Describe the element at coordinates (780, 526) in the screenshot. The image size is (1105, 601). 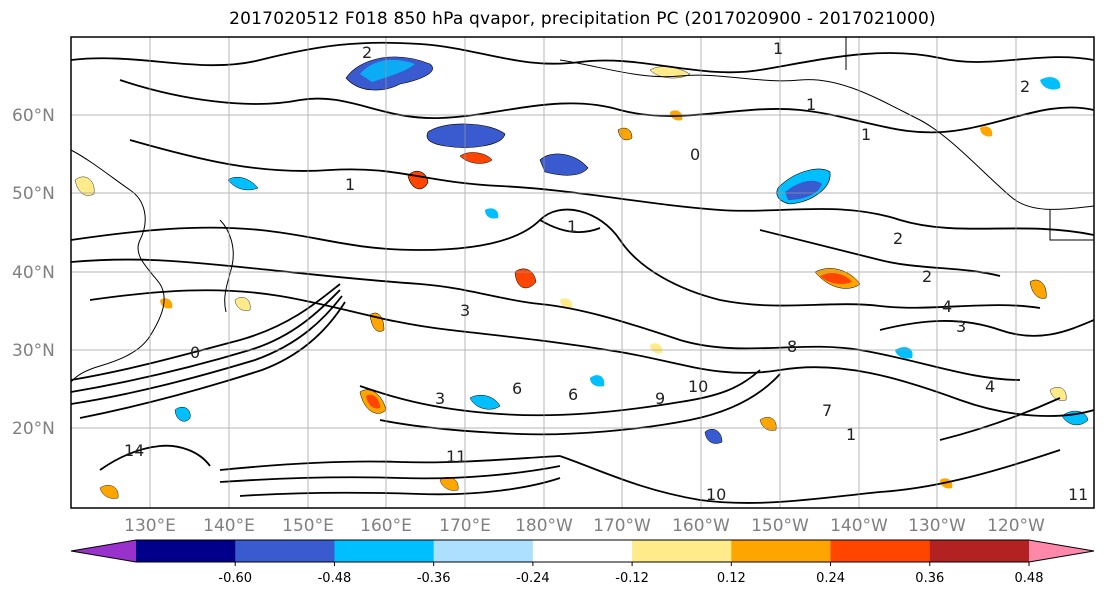
I see `lon-label: 150°W` at that location.